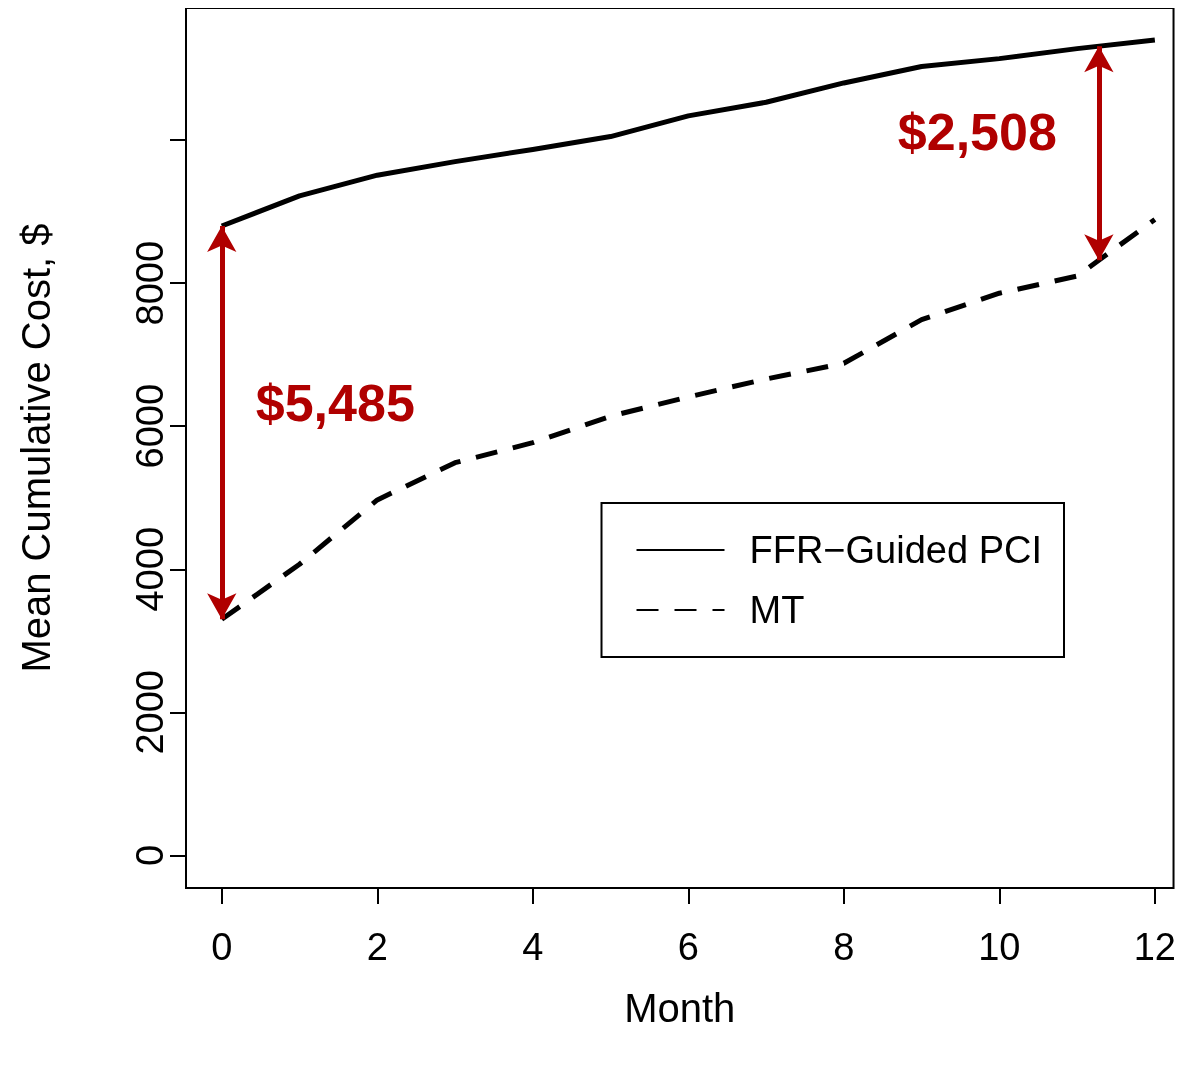 The height and width of the screenshot is (1066, 1187). What do you see at coordinates (688, 947) in the screenshot?
I see `x-tick-label: 6` at bounding box center [688, 947].